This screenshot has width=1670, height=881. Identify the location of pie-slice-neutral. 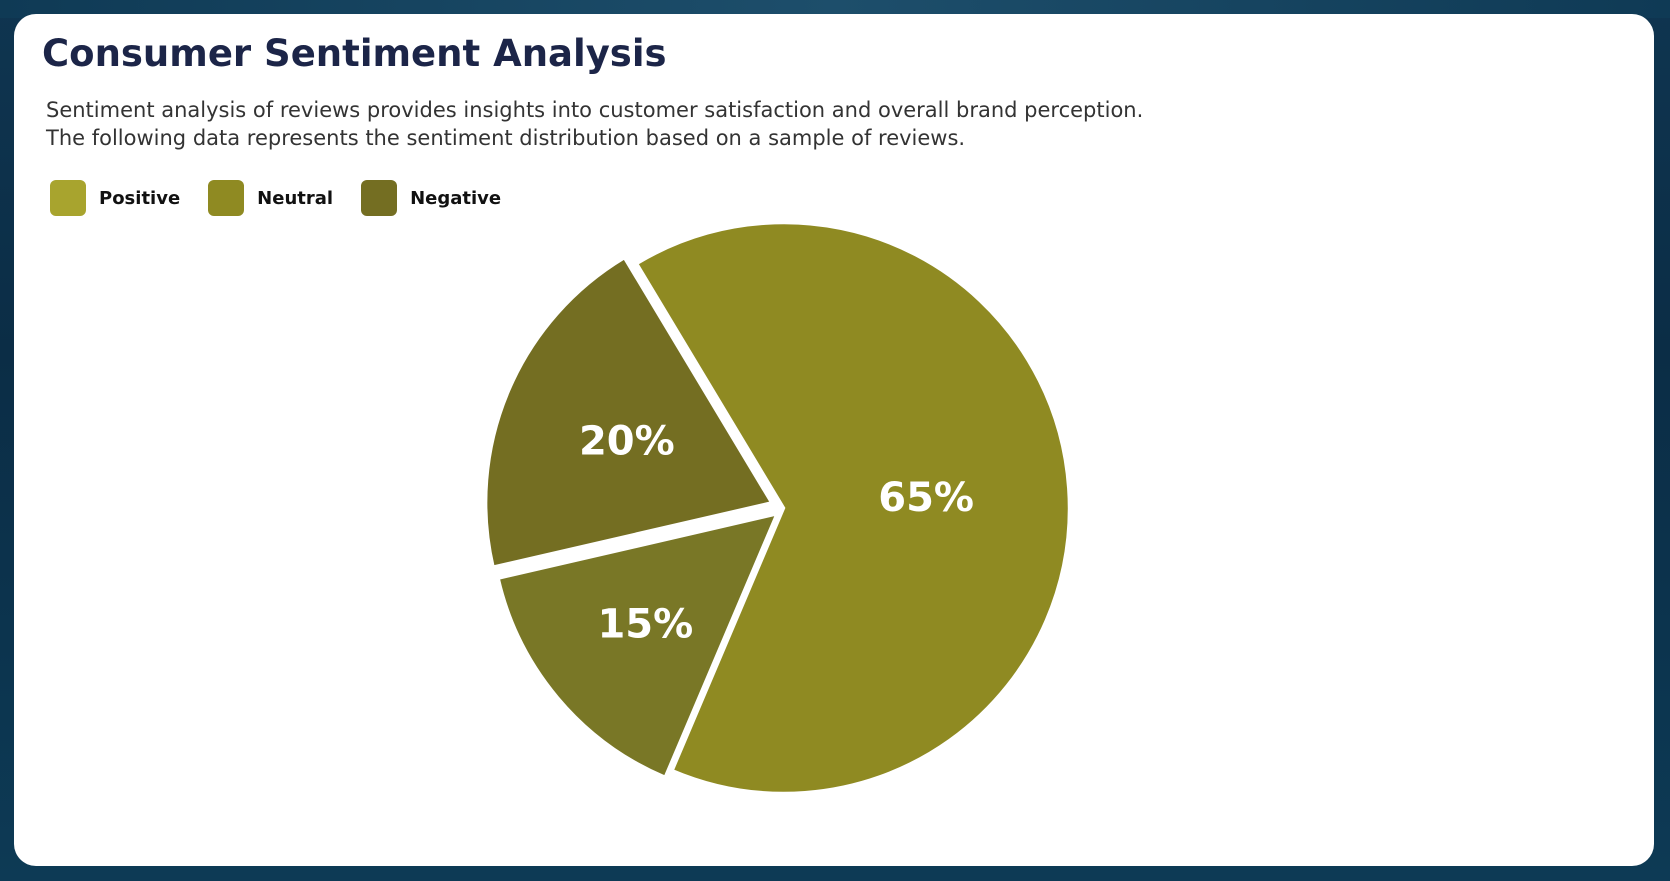
(638, 645).